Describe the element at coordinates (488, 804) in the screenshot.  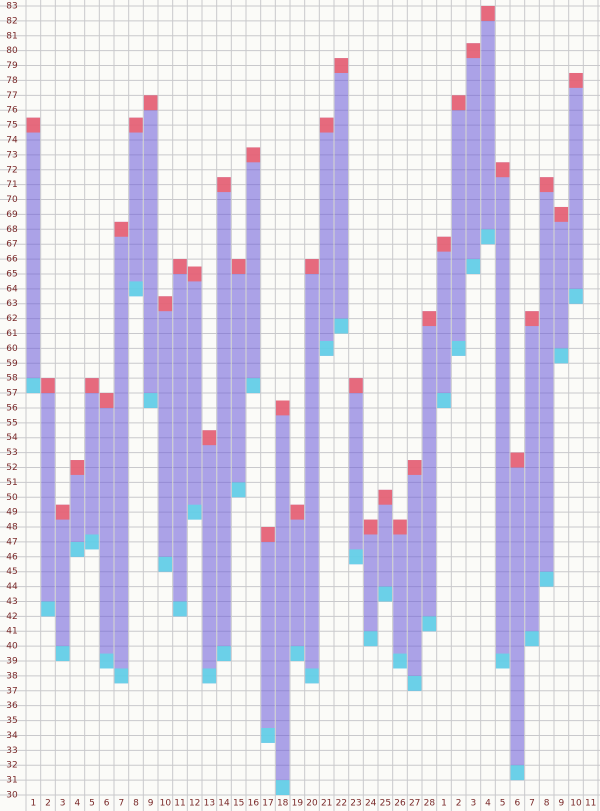
I see `x-tick-label: 4` at that location.